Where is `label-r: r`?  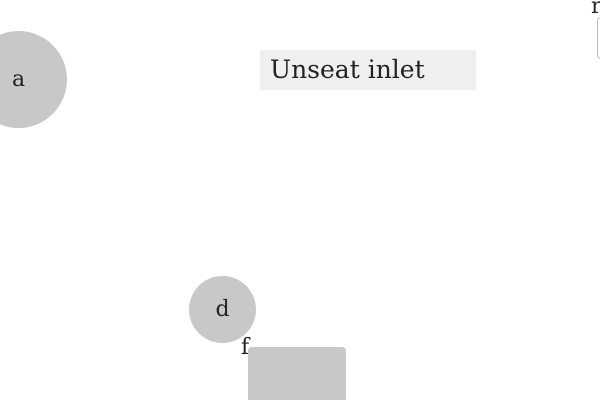
label-r: r is located at coordinates (595, 9).